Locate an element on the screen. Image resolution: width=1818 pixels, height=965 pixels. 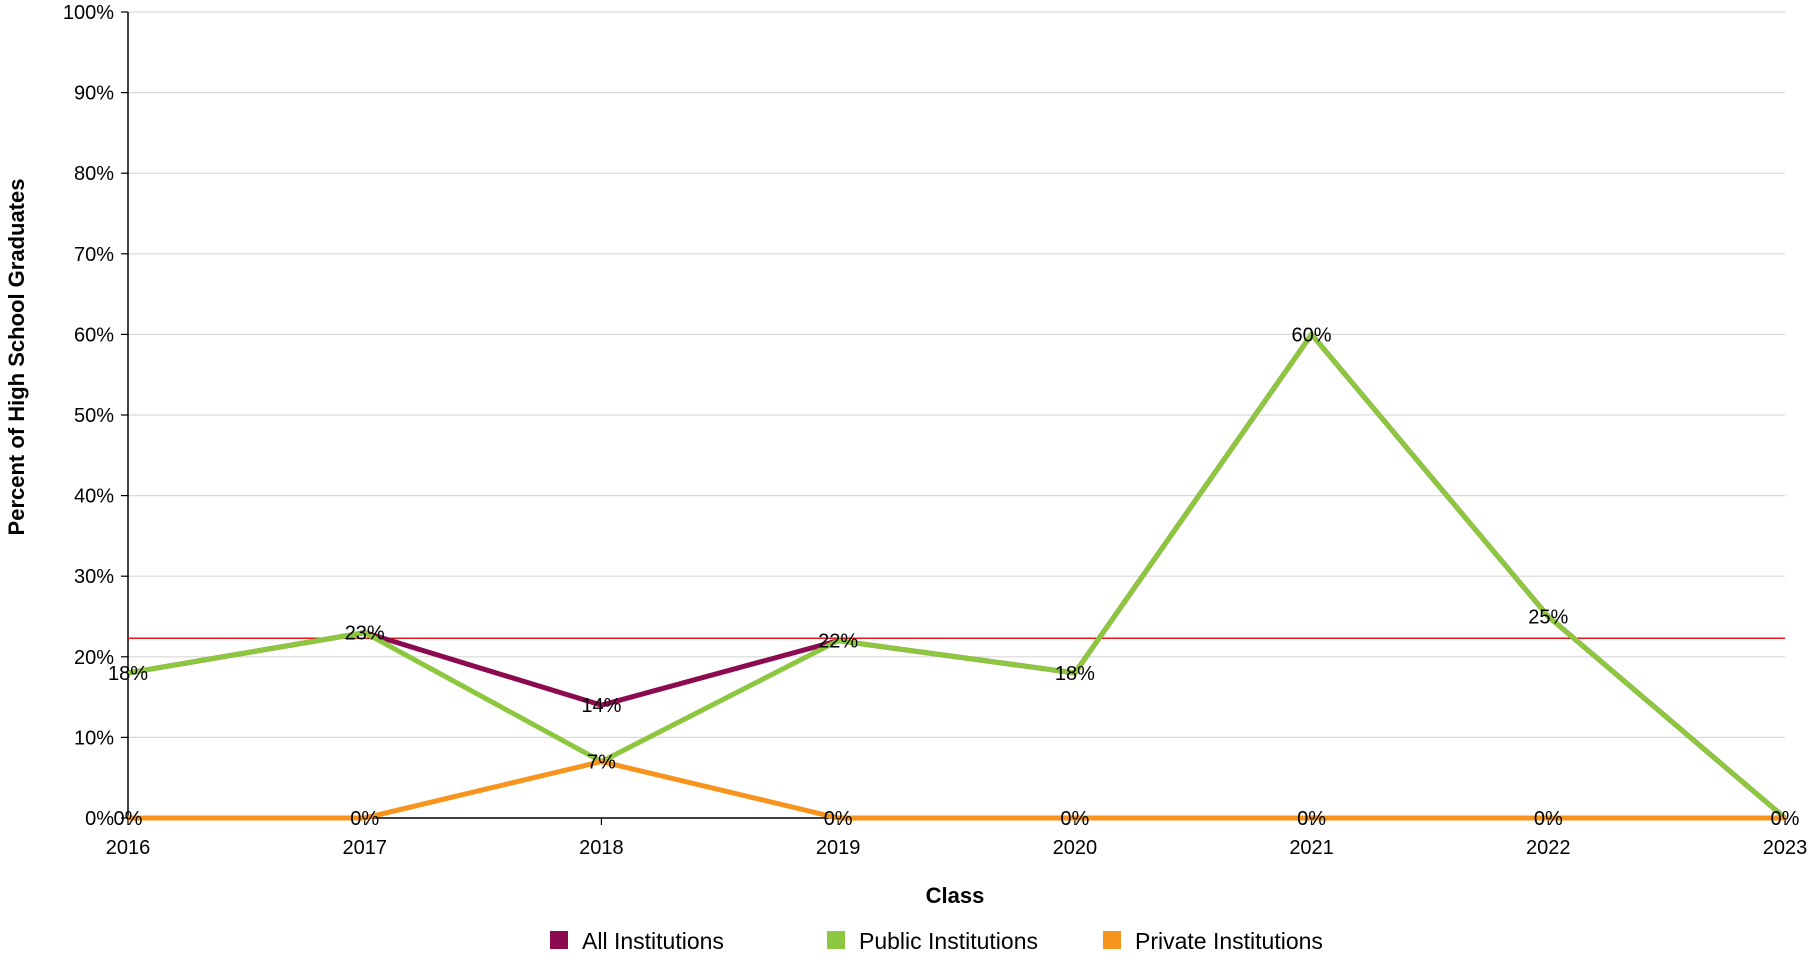
y-tick-label: 80% is located at coordinates (94, 174).